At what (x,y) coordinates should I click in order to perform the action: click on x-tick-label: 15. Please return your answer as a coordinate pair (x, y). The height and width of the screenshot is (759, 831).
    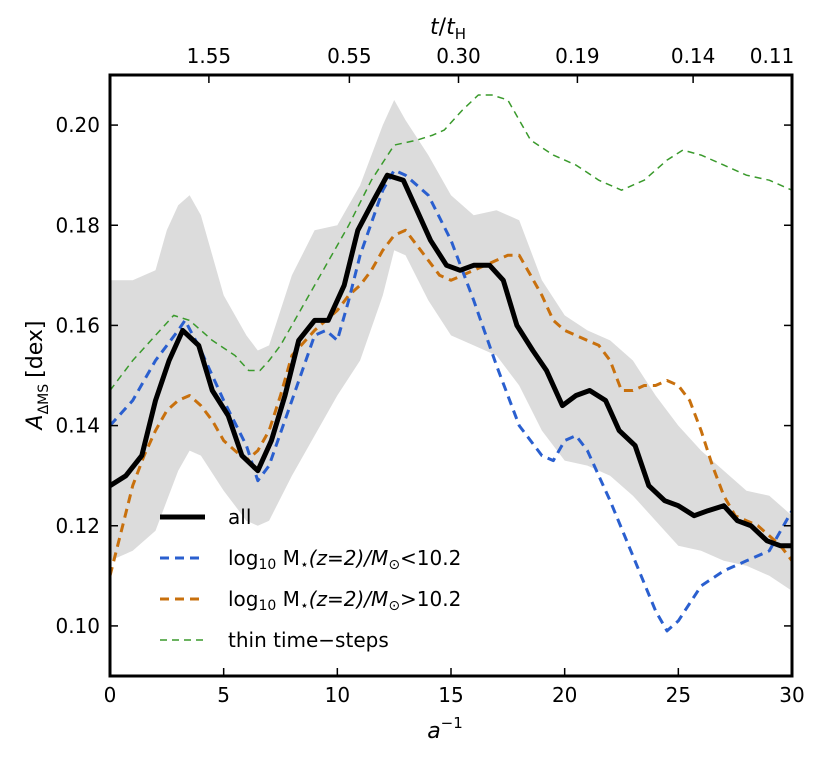
    Looking at the image, I should click on (450, 695).